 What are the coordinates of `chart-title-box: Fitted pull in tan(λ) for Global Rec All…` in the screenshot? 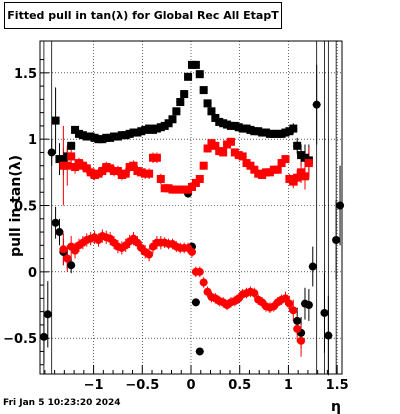 It's located at (143, 15).